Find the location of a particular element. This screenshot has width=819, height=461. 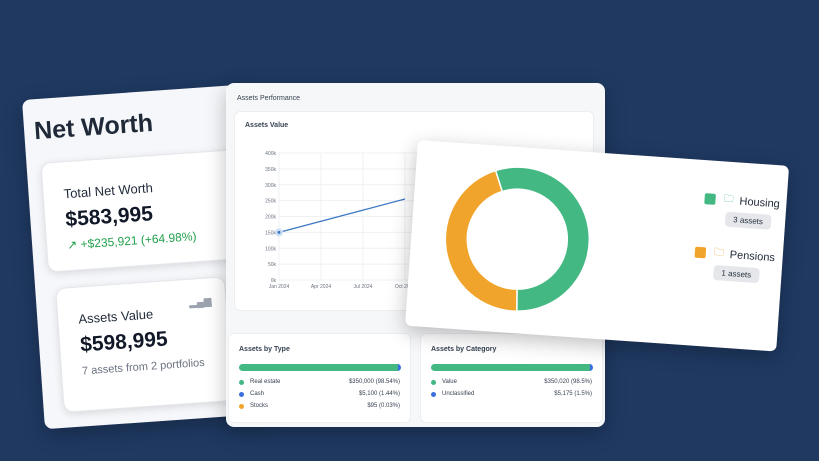

assets-note: 7 assets from 2 portfolios is located at coordinates (143, 367).